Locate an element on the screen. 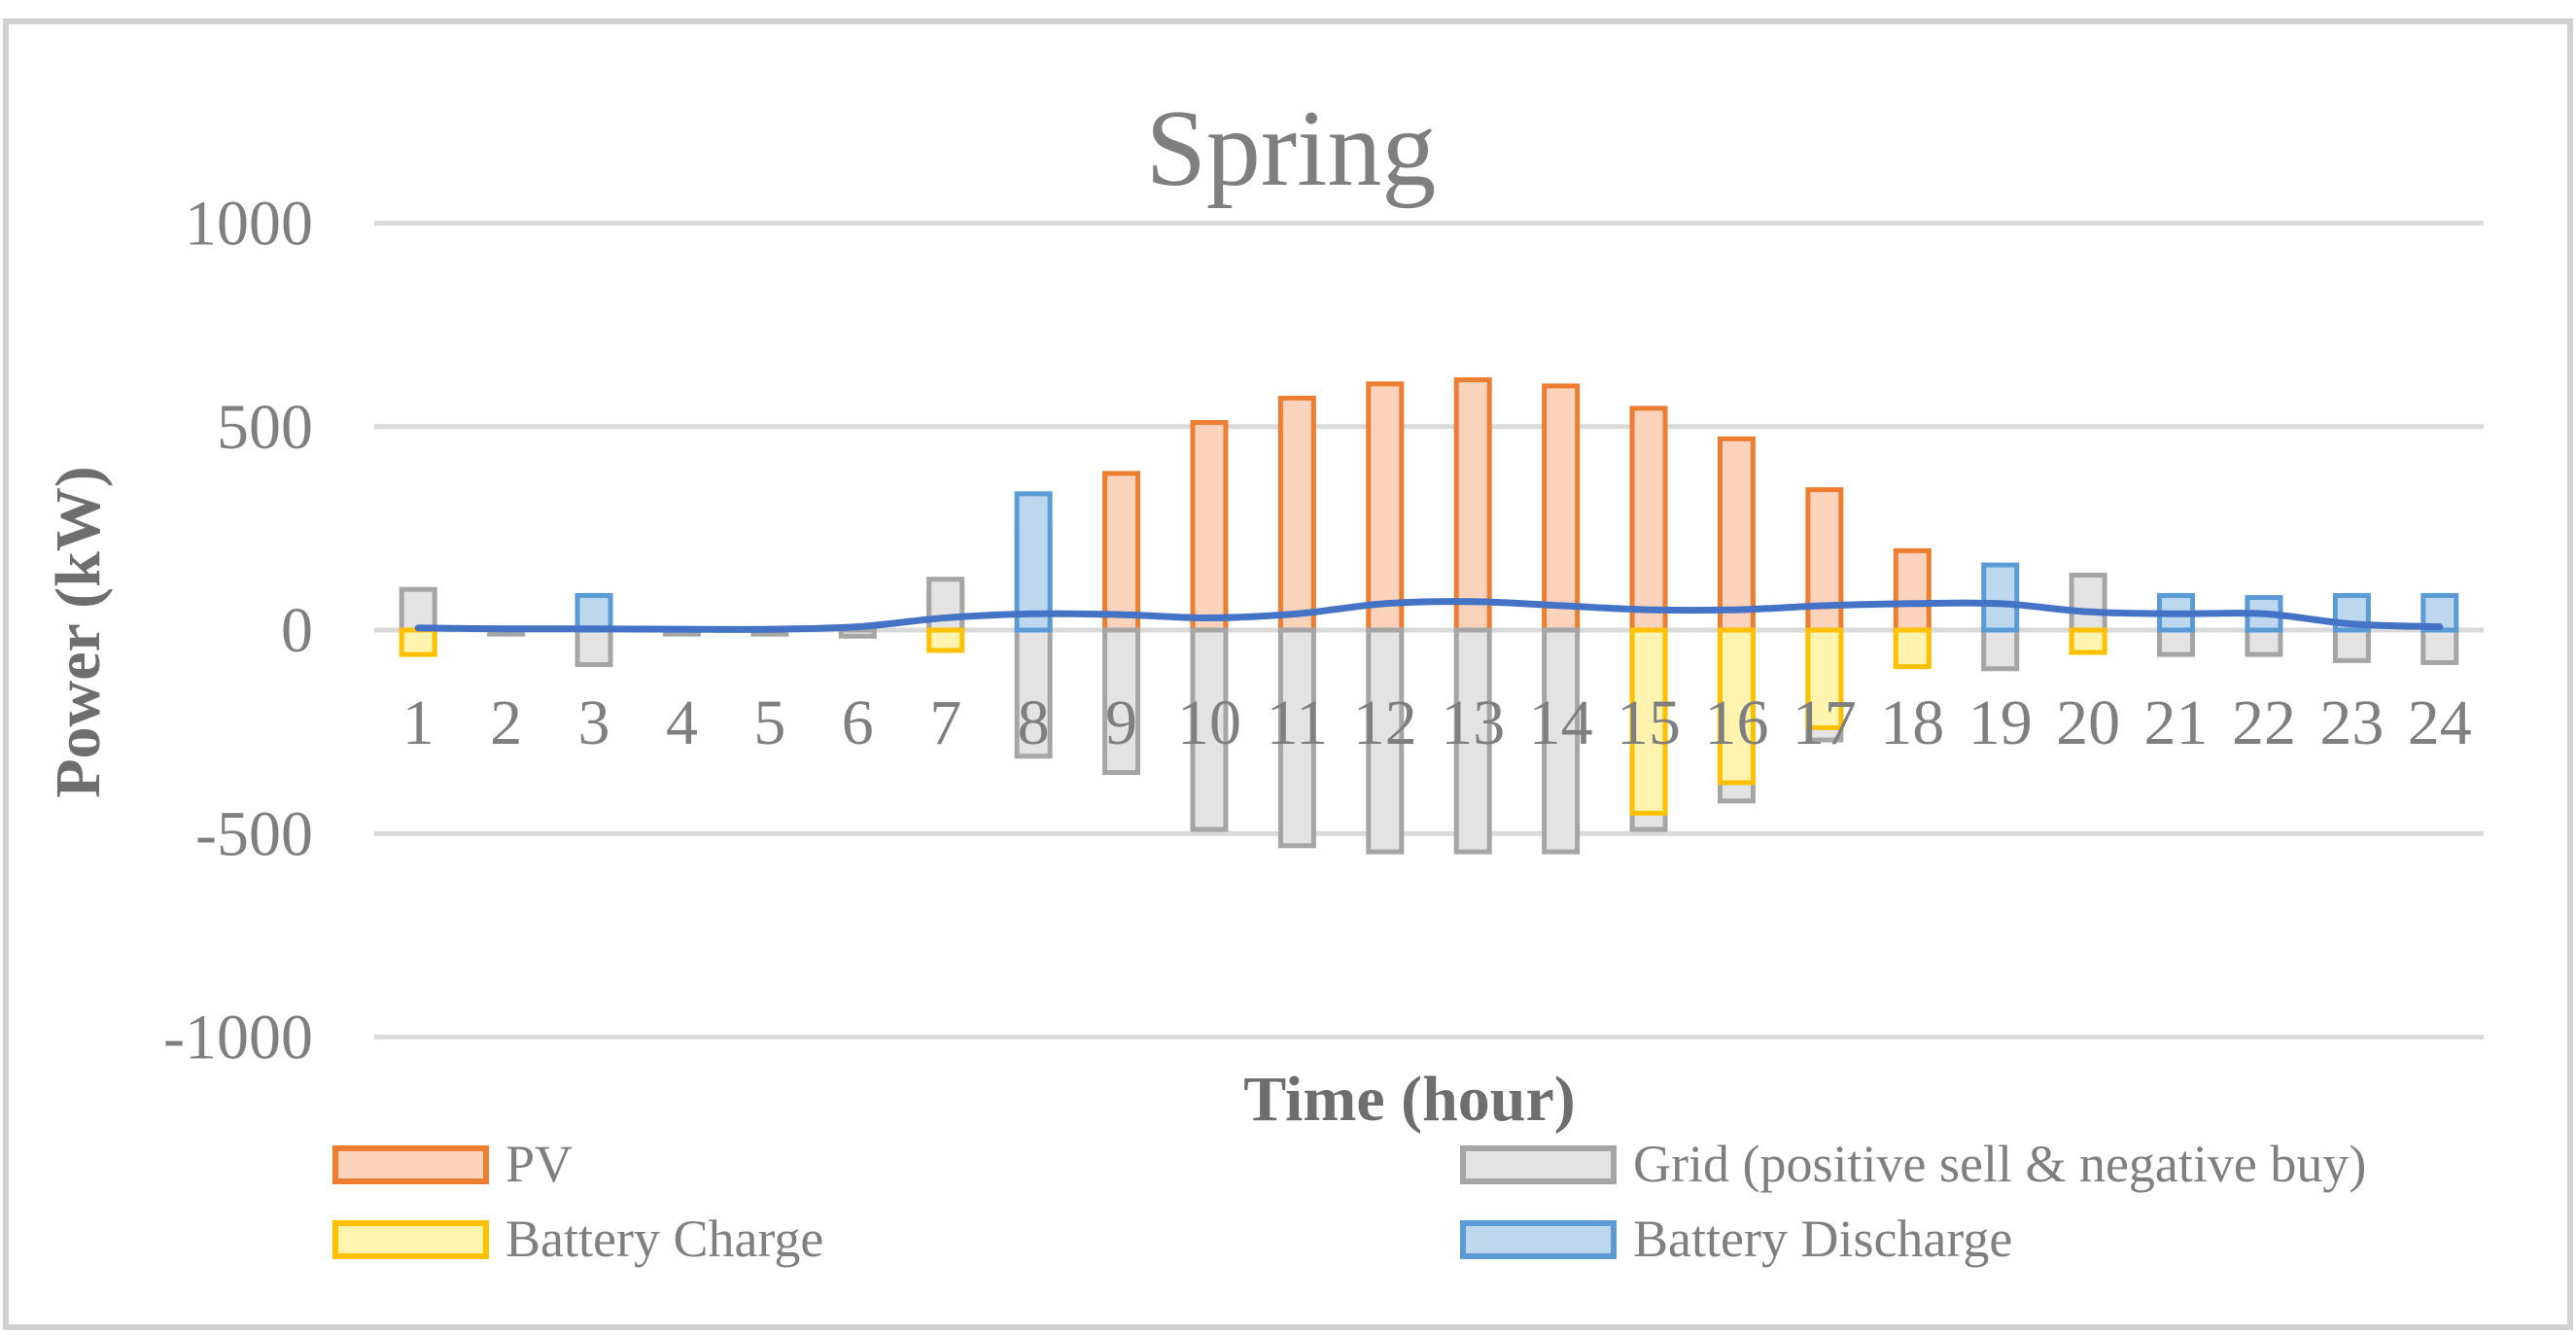 Image resolution: width=2576 pixels, height=1335 pixels. x-tick-label: 15 is located at coordinates (1649, 722).